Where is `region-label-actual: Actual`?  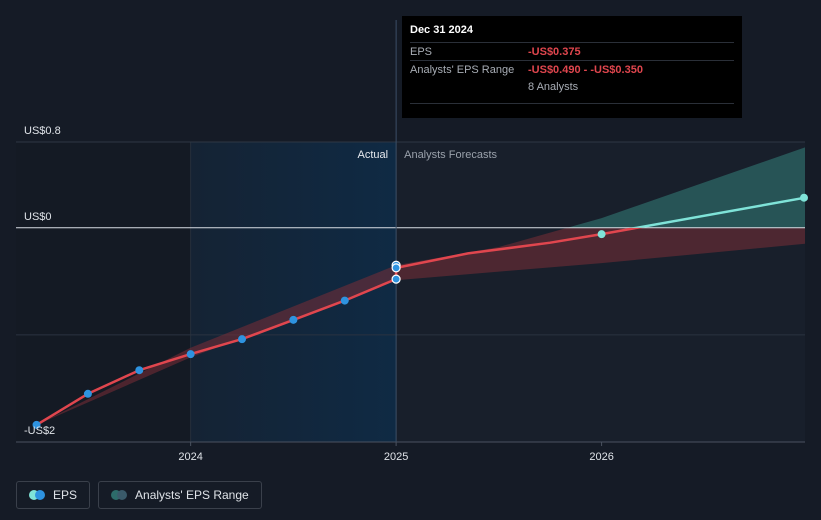
region-label-actual: Actual is located at coordinates (373, 155).